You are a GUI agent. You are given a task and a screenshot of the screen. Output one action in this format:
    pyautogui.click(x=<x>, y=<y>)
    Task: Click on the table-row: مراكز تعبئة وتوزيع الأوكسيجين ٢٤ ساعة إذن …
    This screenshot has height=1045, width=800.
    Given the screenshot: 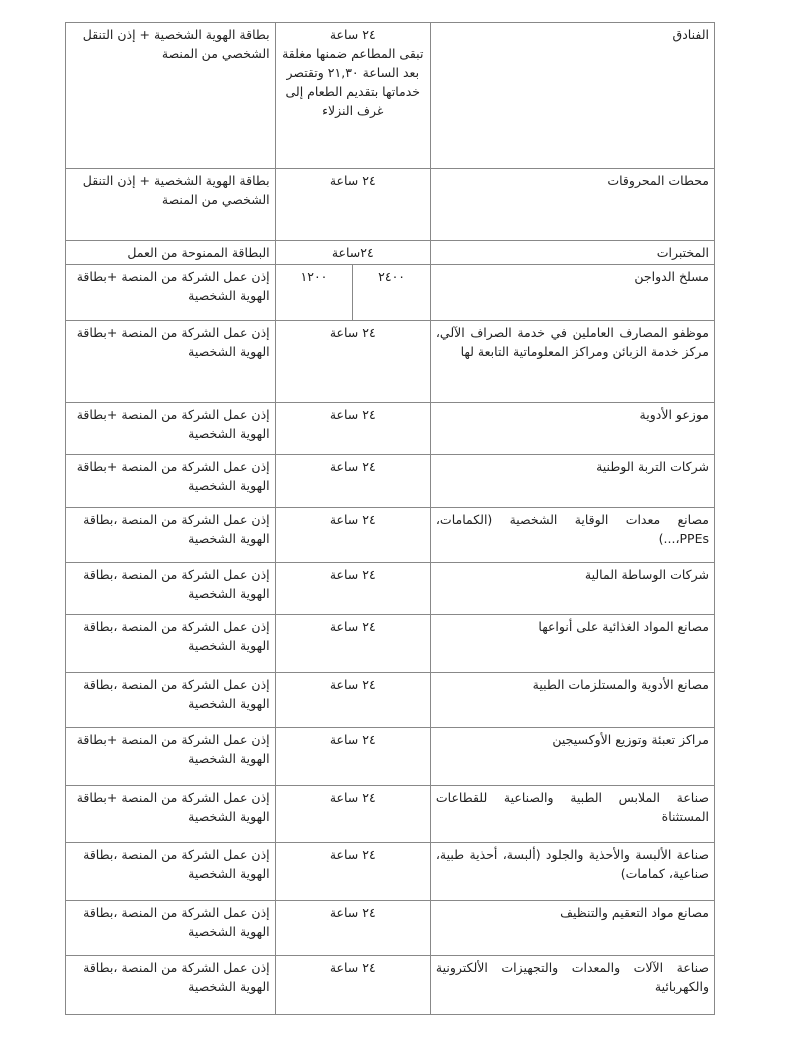 What is the action you would take?
    pyautogui.click(x=390, y=756)
    